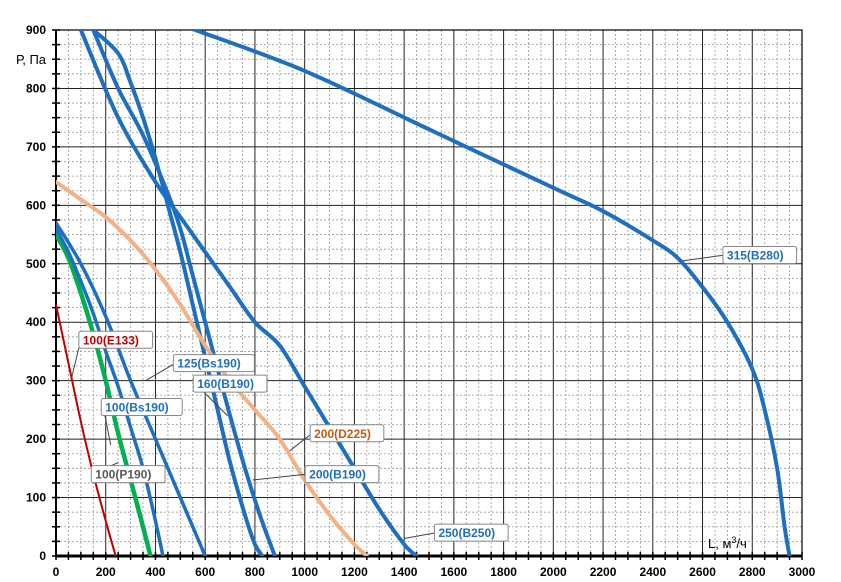 This screenshot has height=582, width=841. What do you see at coordinates (255, 572) in the screenshot?
I see `x-tick-label: 800` at bounding box center [255, 572].